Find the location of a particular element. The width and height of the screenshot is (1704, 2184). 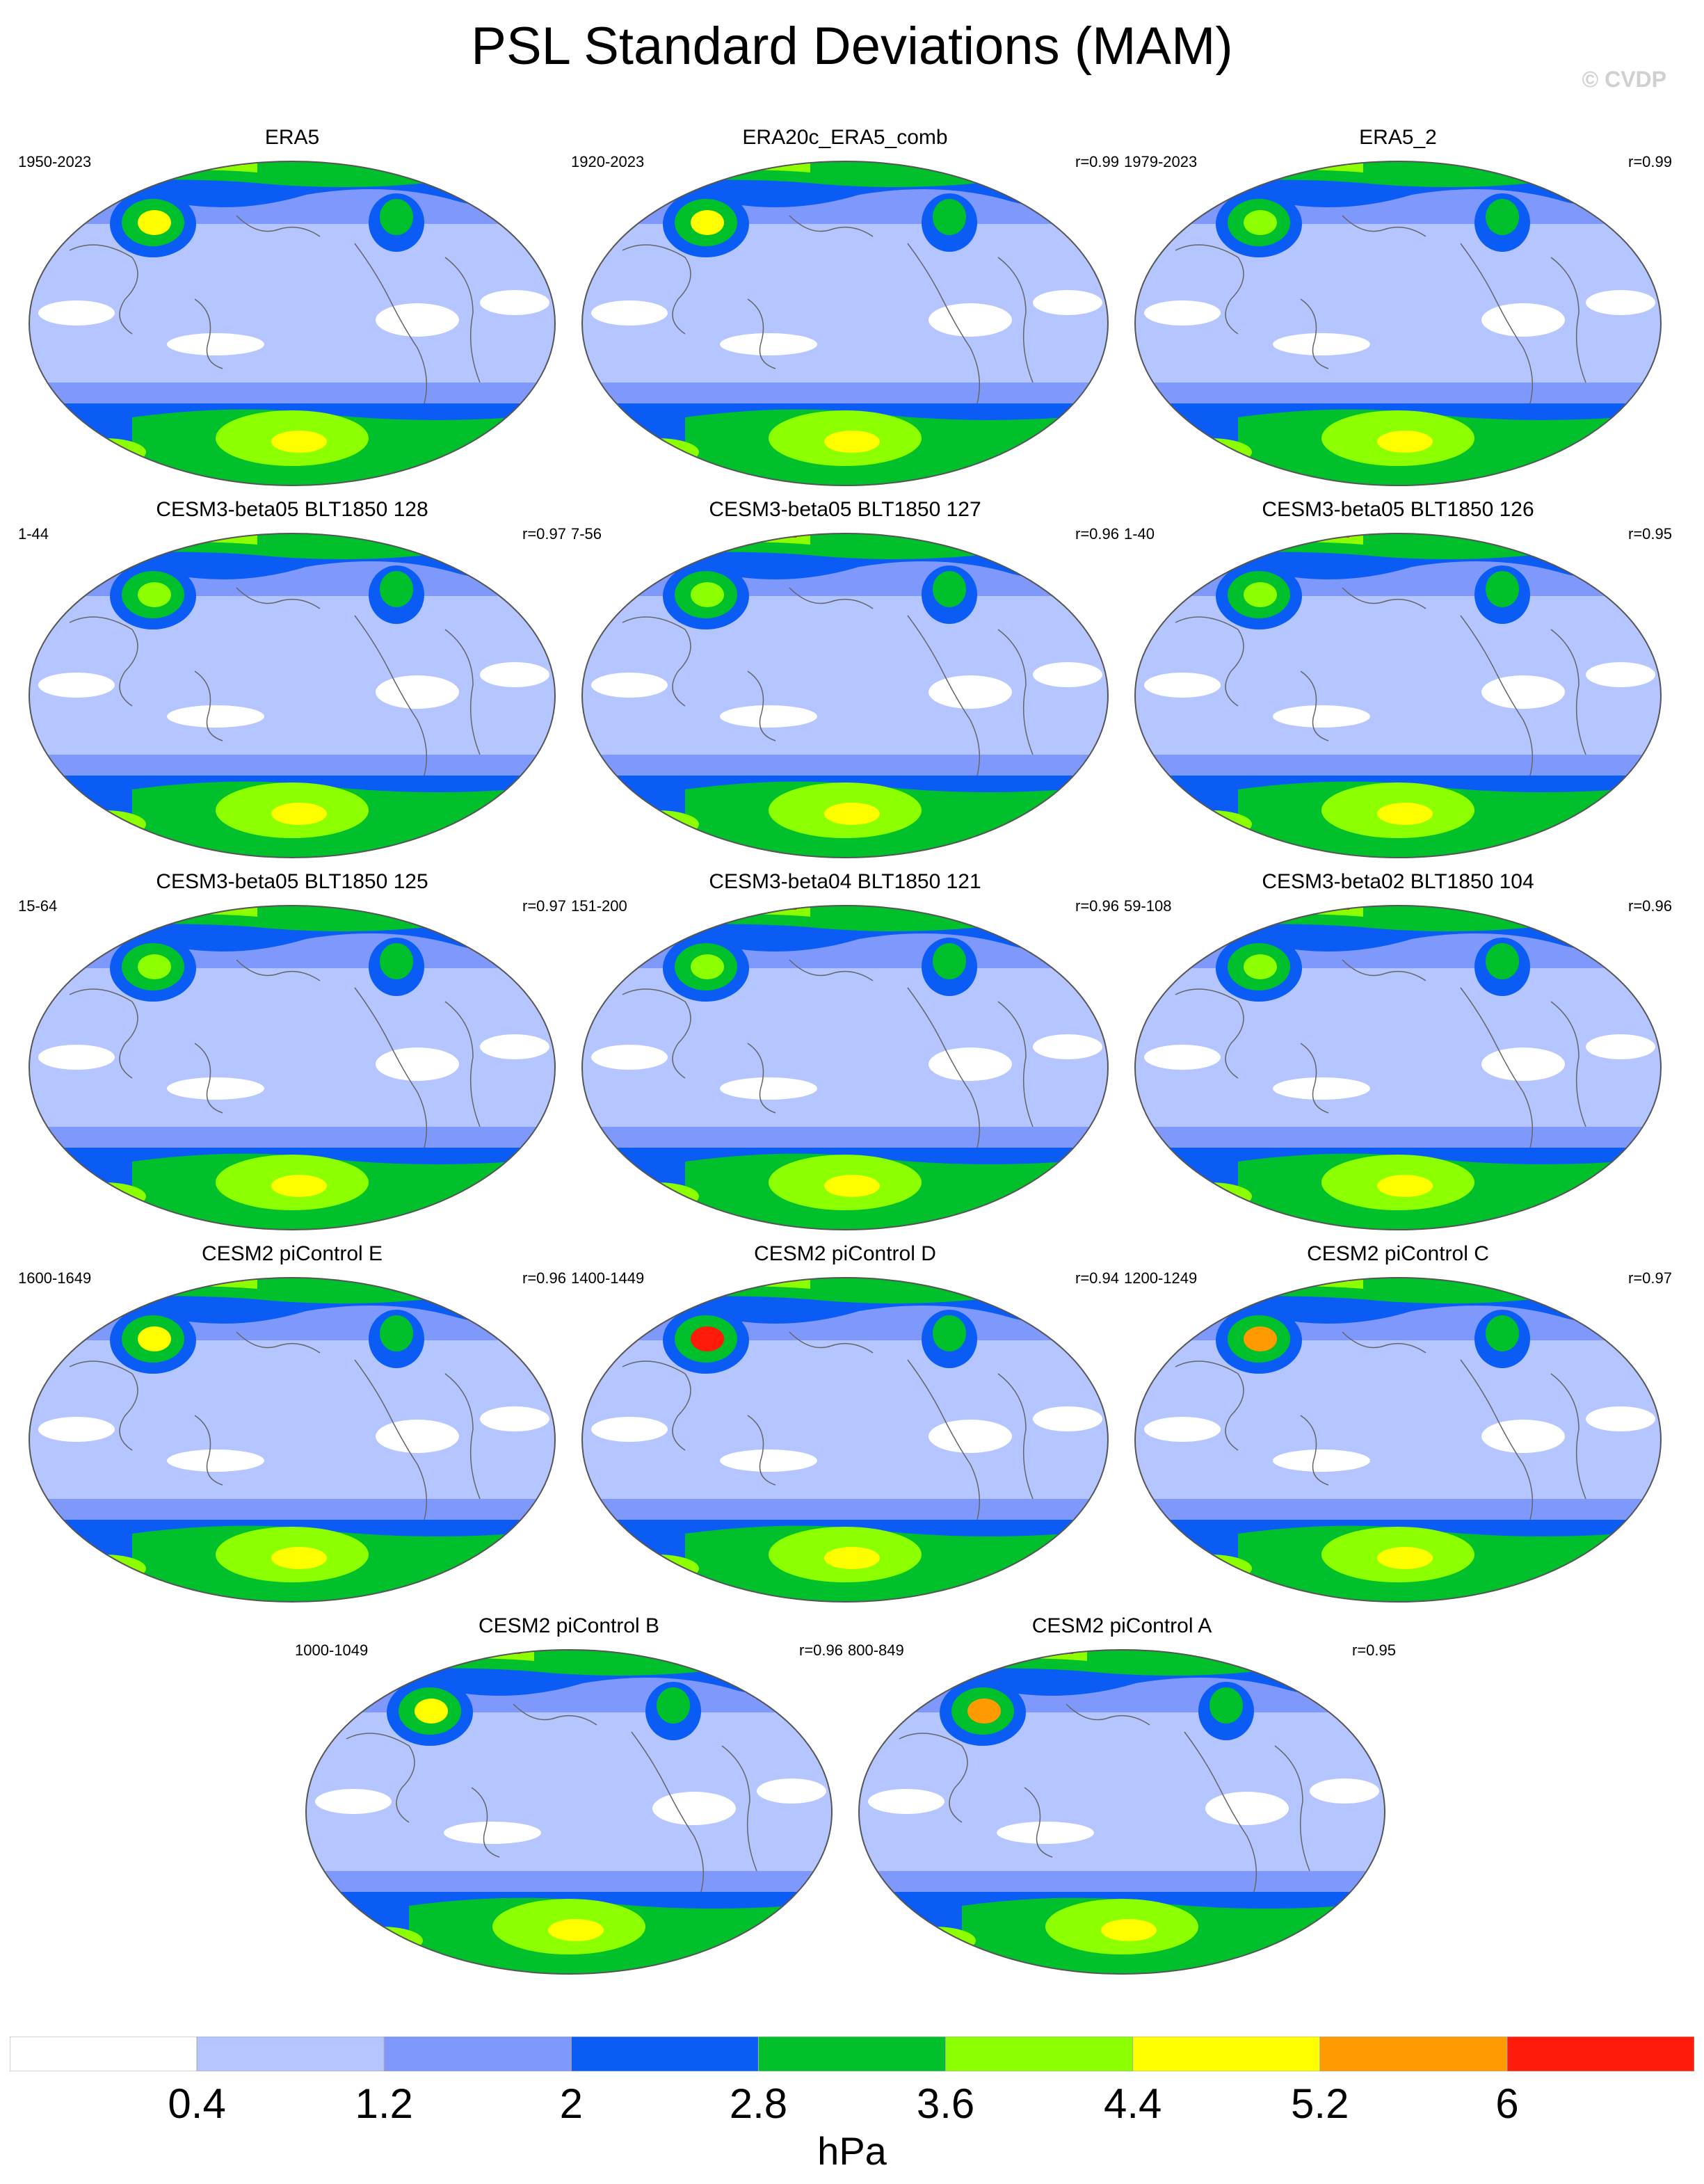

panel-years: 1950-2023 is located at coordinates (55, 161).